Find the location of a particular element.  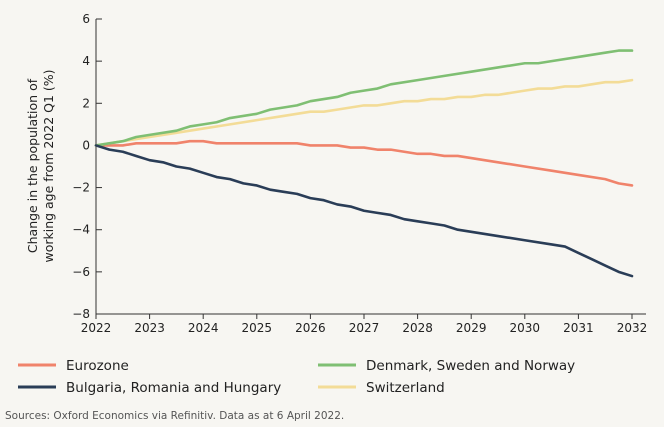

legend-item-denmark-sweden-and-norway: Denmark, Sweden and Norway is located at coordinates (446, 366).